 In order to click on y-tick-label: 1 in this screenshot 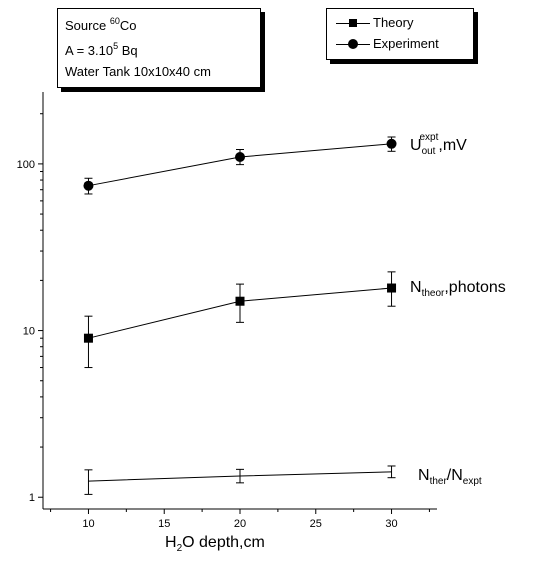, I will do `click(32, 498)`.